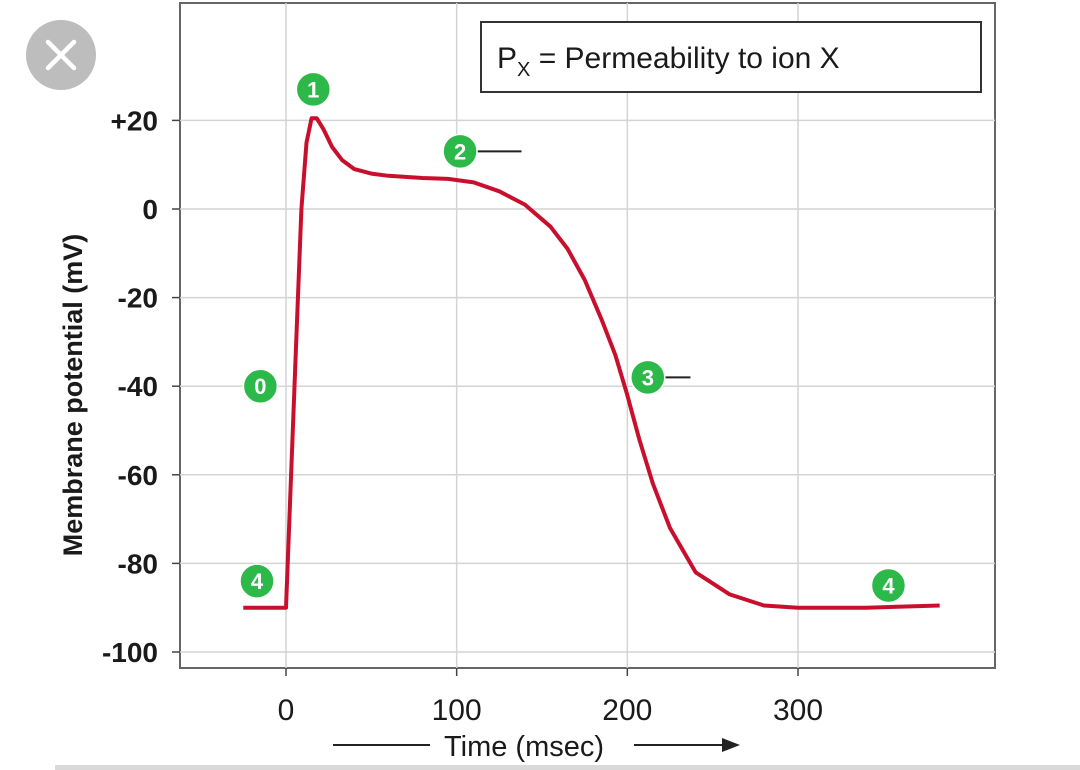  I want to click on phase-marker-label: 3, so click(648, 377).